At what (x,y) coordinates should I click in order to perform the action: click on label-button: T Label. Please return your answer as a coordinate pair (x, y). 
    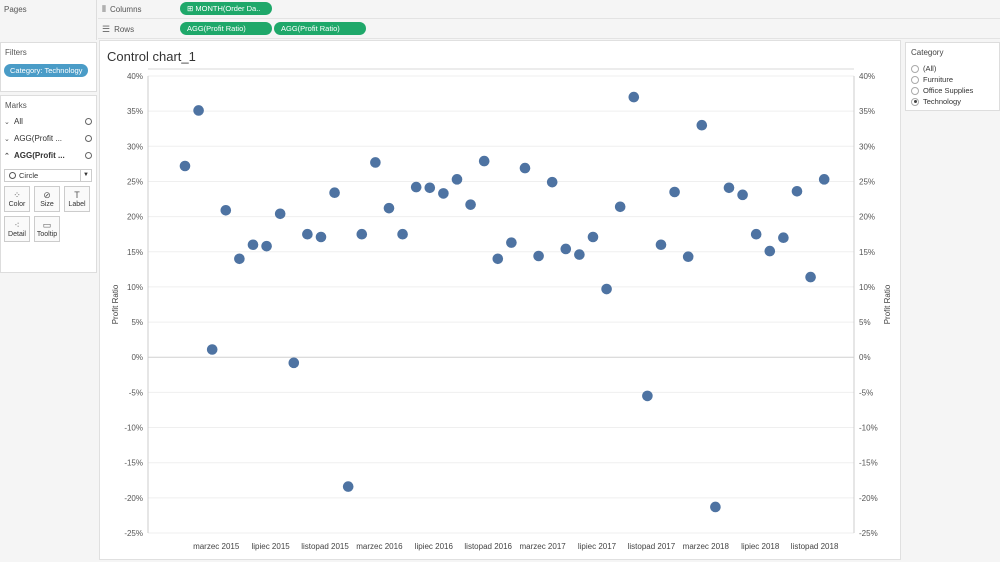
    Looking at the image, I should click on (77, 199).